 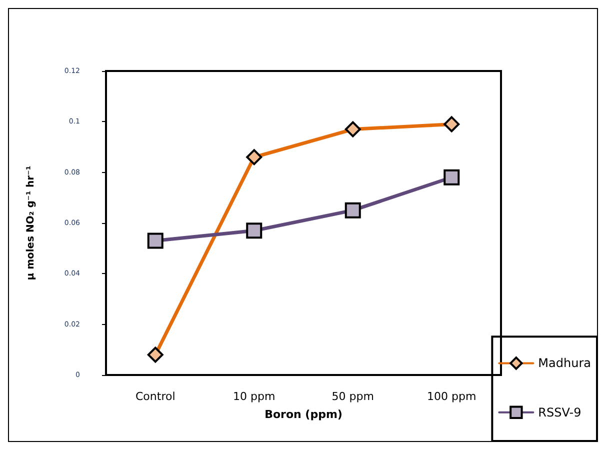 I want to click on y-axis-title: μ moles NO₂ g⁻¹ hr⁻¹, so click(x=31, y=223).